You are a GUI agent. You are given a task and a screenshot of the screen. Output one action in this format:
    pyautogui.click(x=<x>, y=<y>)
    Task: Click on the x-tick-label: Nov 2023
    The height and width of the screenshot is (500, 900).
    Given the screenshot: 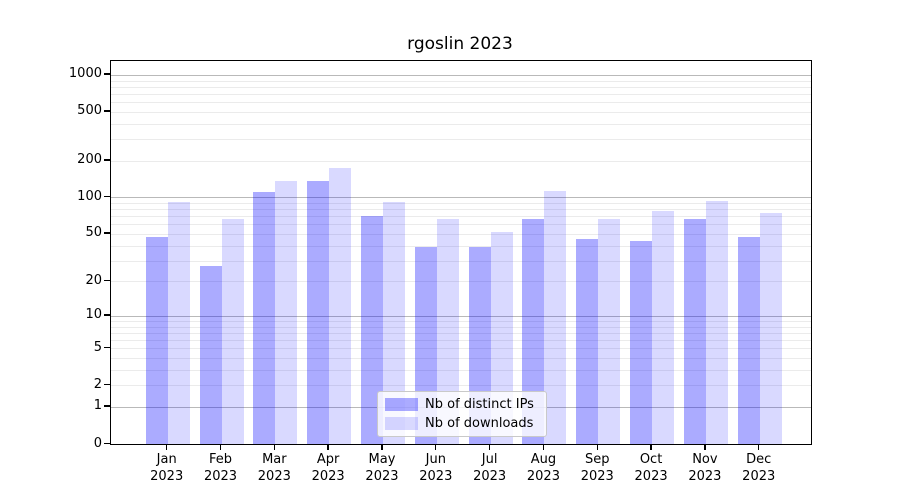 What is the action you would take?
    pyautogui.click(x=705, y=468)
    